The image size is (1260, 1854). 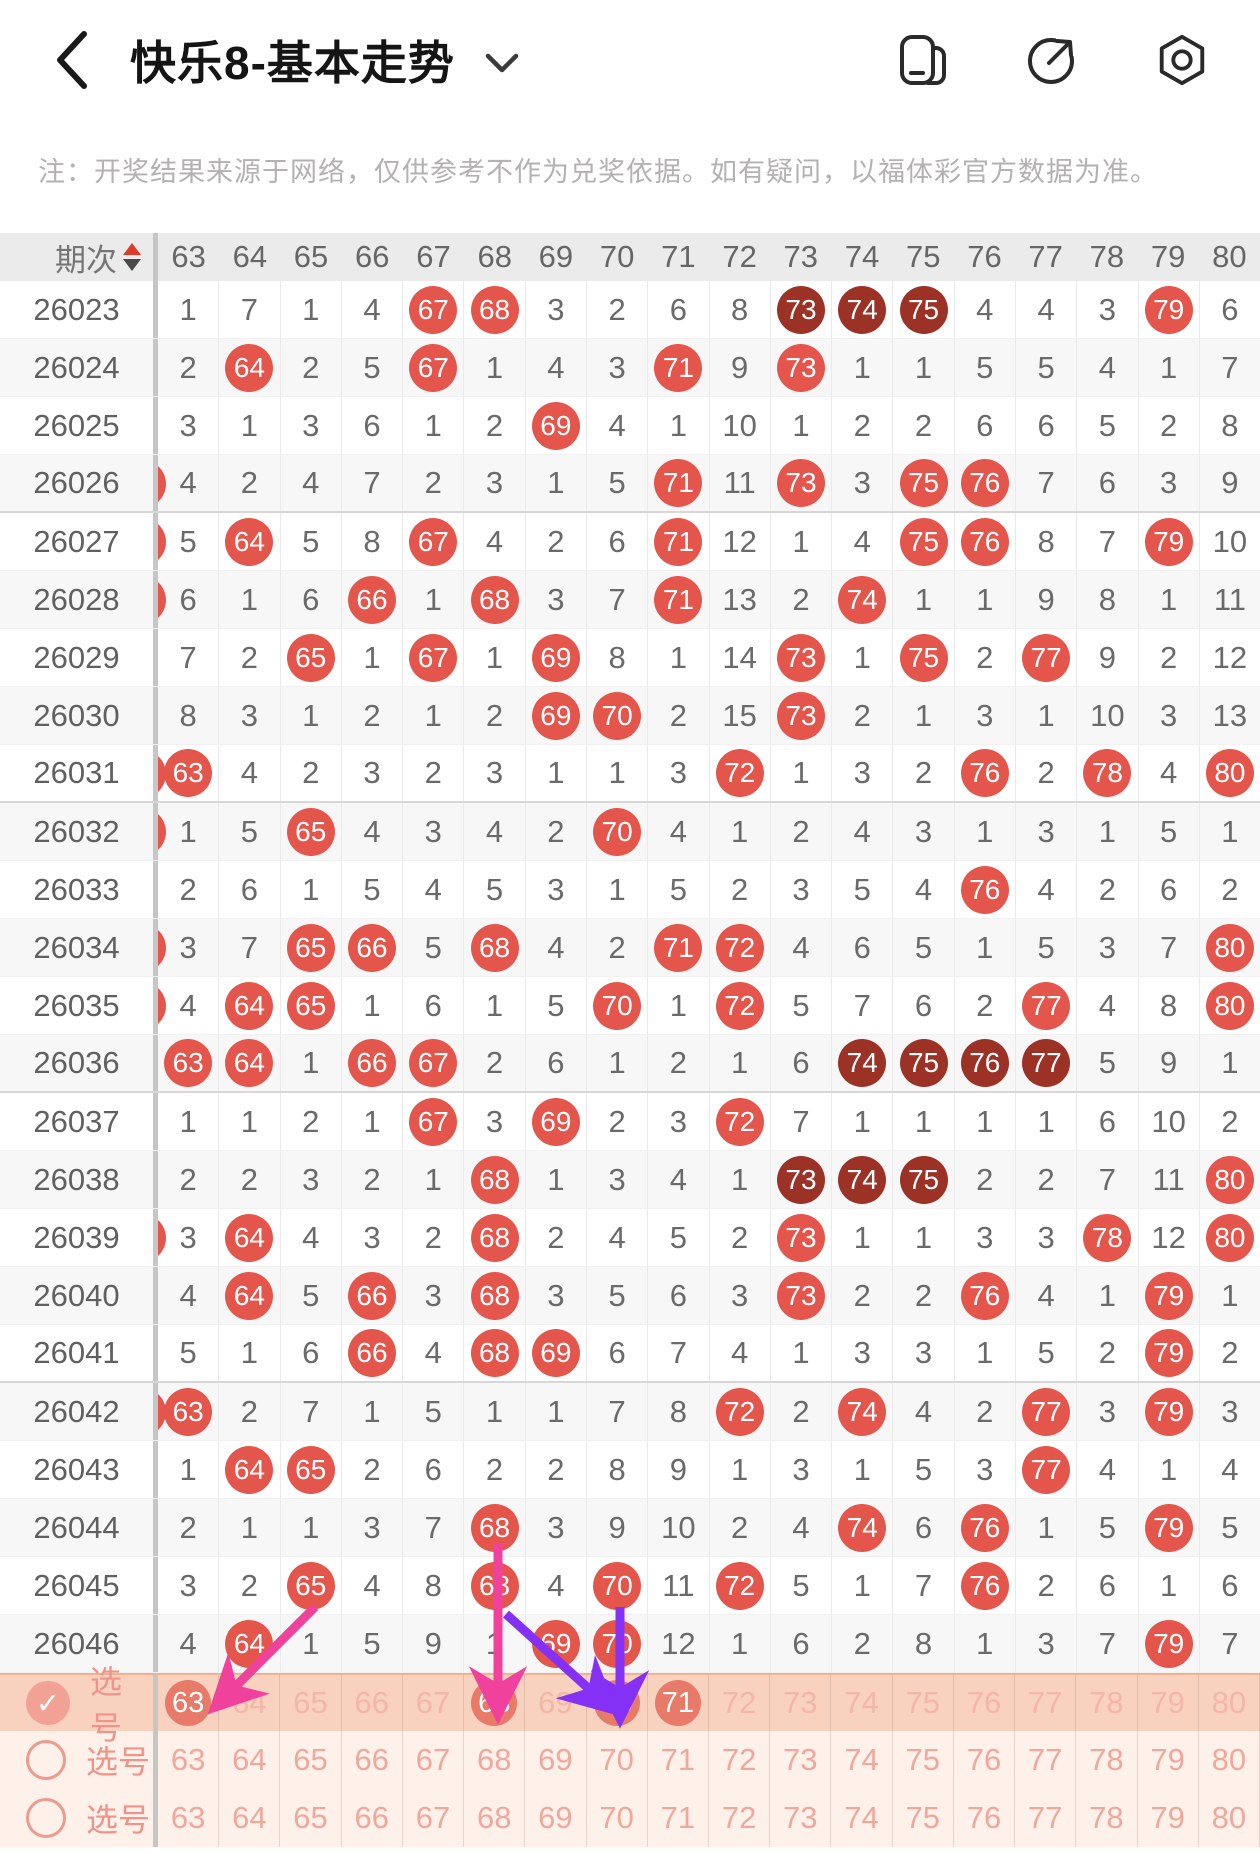 What do you see at coordinates (79, 1469) in the screenshot?
I see `period-cell: 26043` at bounding box center [79, 1469].